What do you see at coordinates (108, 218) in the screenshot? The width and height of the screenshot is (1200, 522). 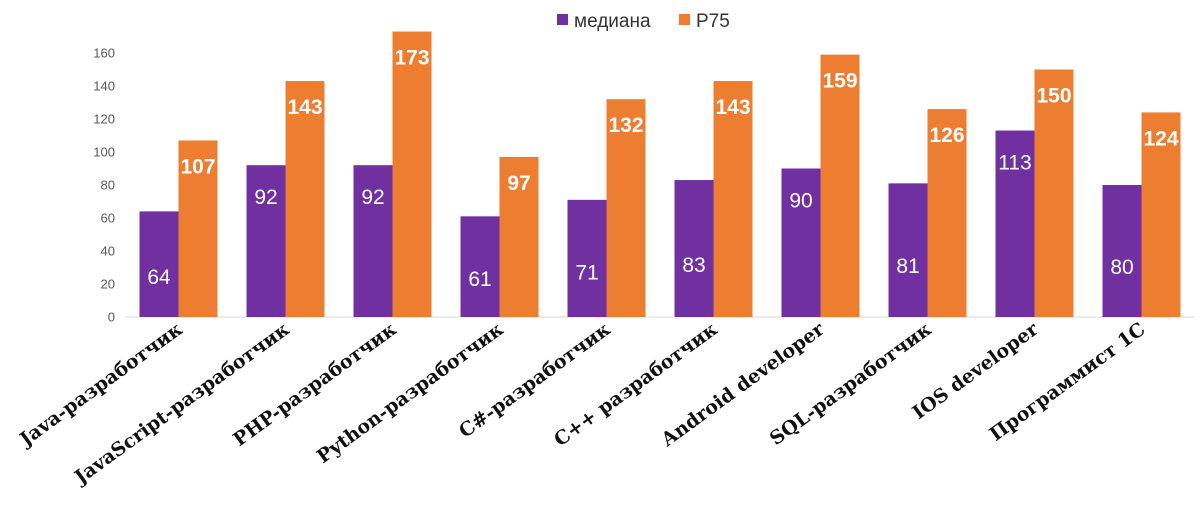 I see `y-tick-label: 60` at bounding box center [108, 218].